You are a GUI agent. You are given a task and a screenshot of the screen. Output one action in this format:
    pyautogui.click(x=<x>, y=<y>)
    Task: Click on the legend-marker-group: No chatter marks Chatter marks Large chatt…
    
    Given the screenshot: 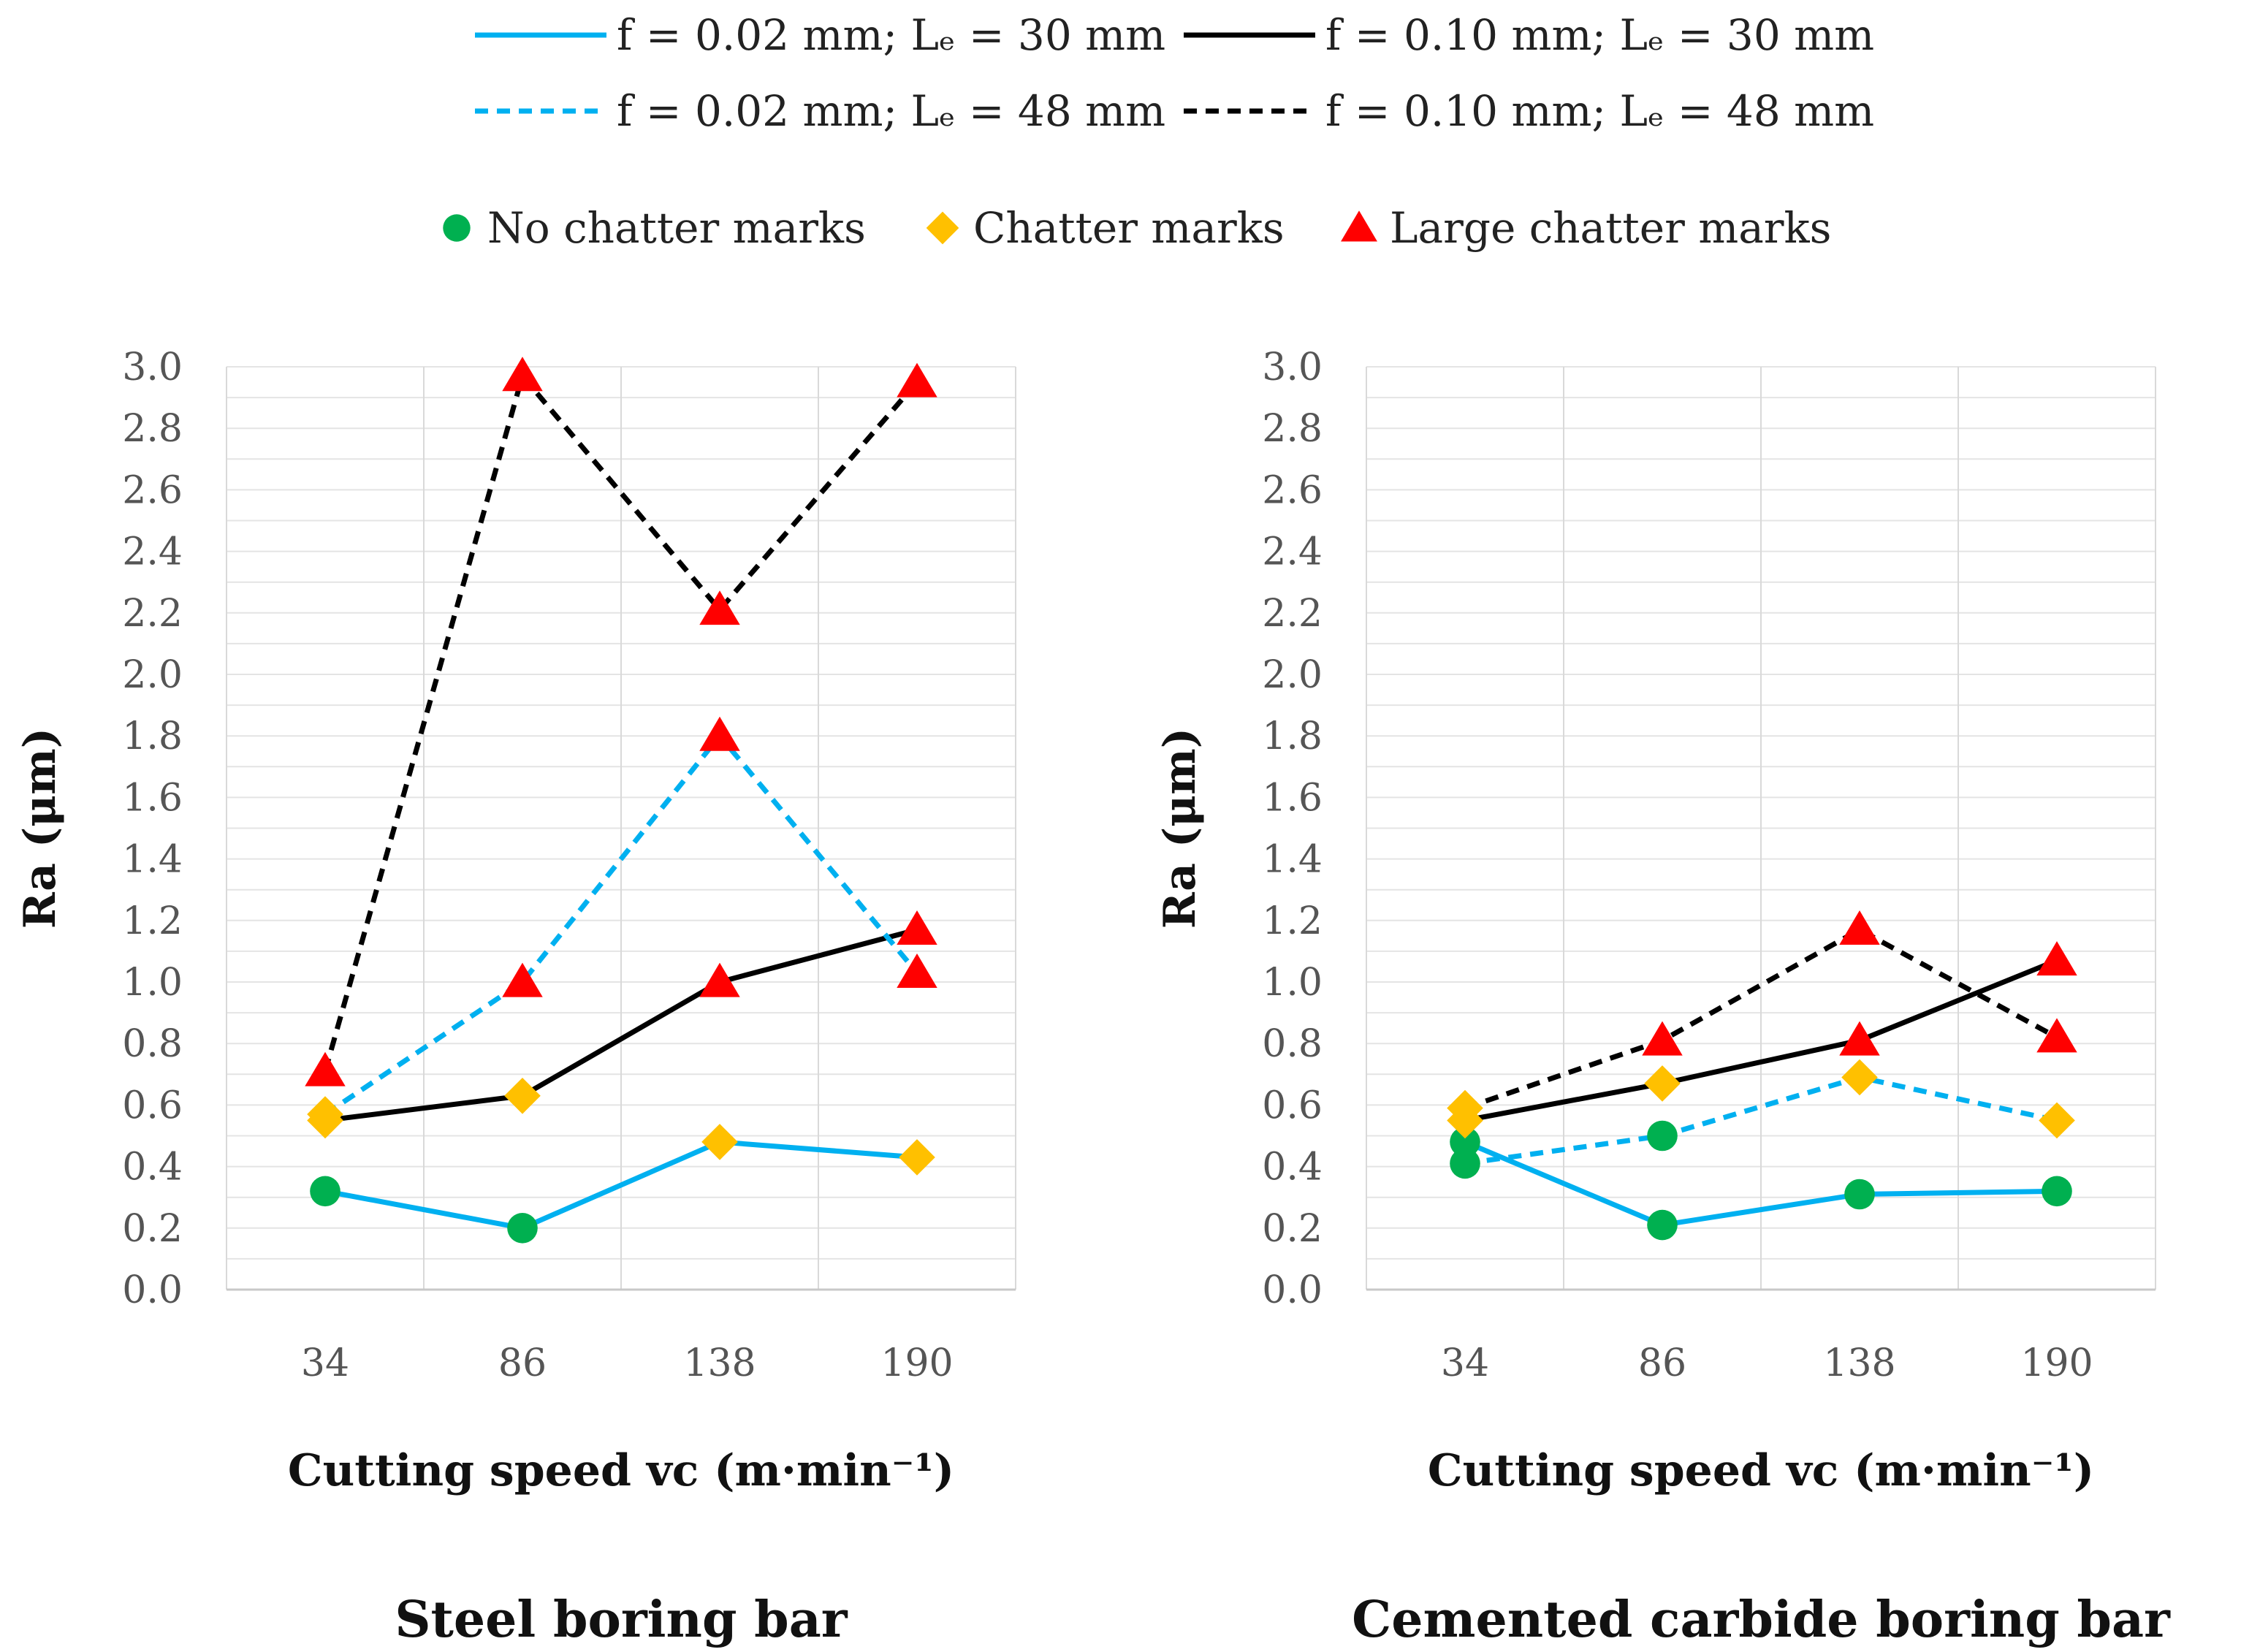 What is the action you would take?
    pyautogui.click(x=1137, y=228)
    